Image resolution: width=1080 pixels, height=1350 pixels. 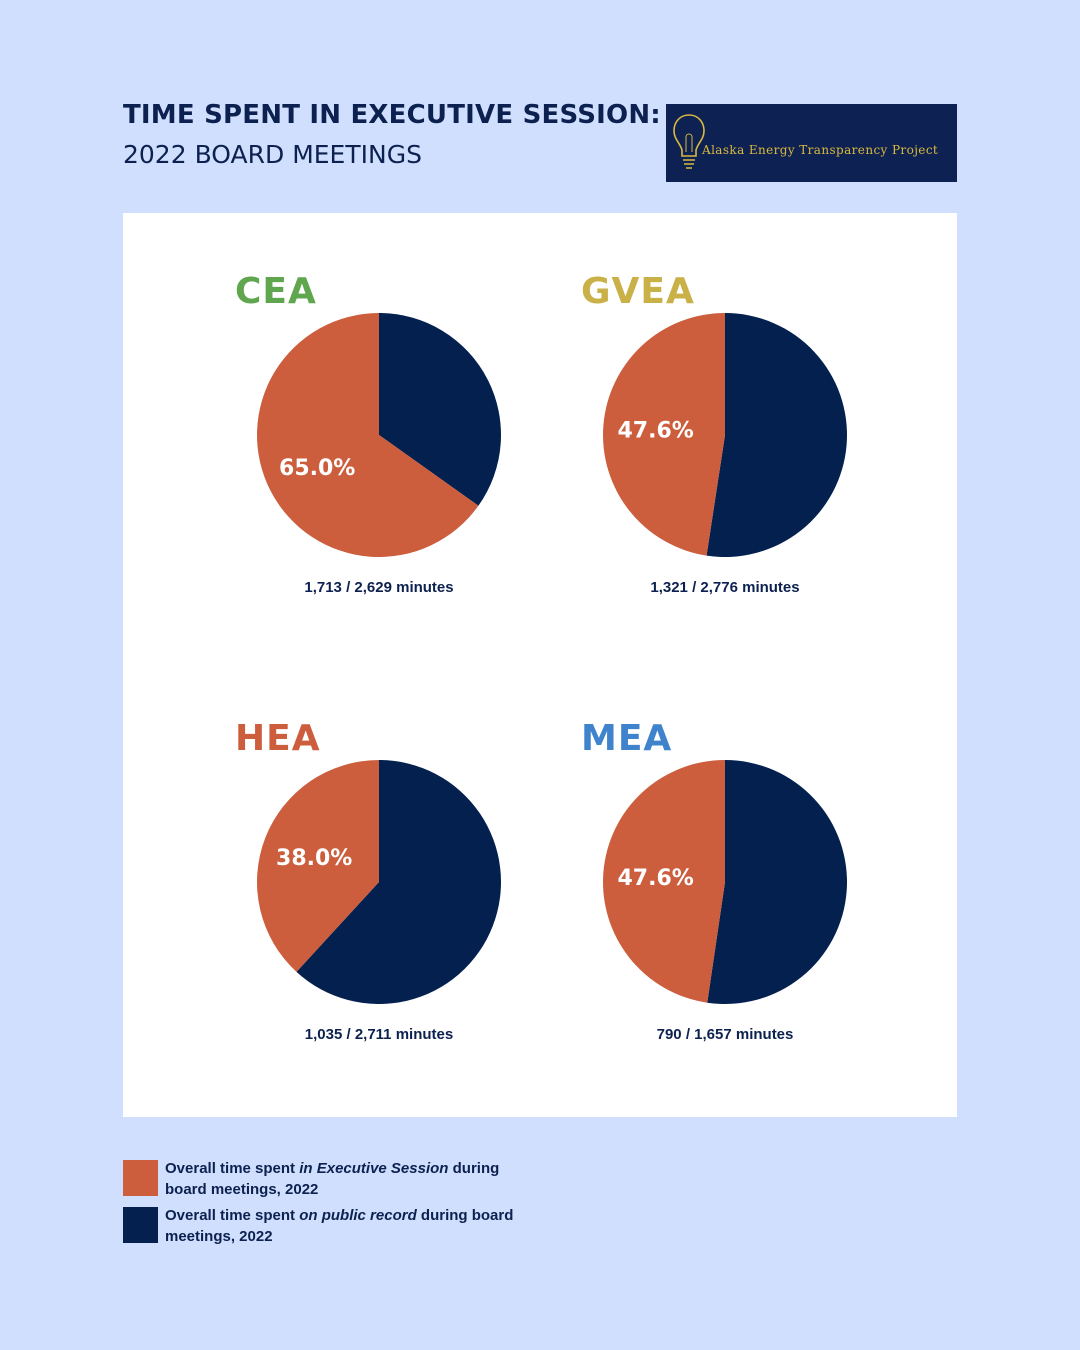 I want to click on pie-svg: 65.0%, so click(x=378, y=435).